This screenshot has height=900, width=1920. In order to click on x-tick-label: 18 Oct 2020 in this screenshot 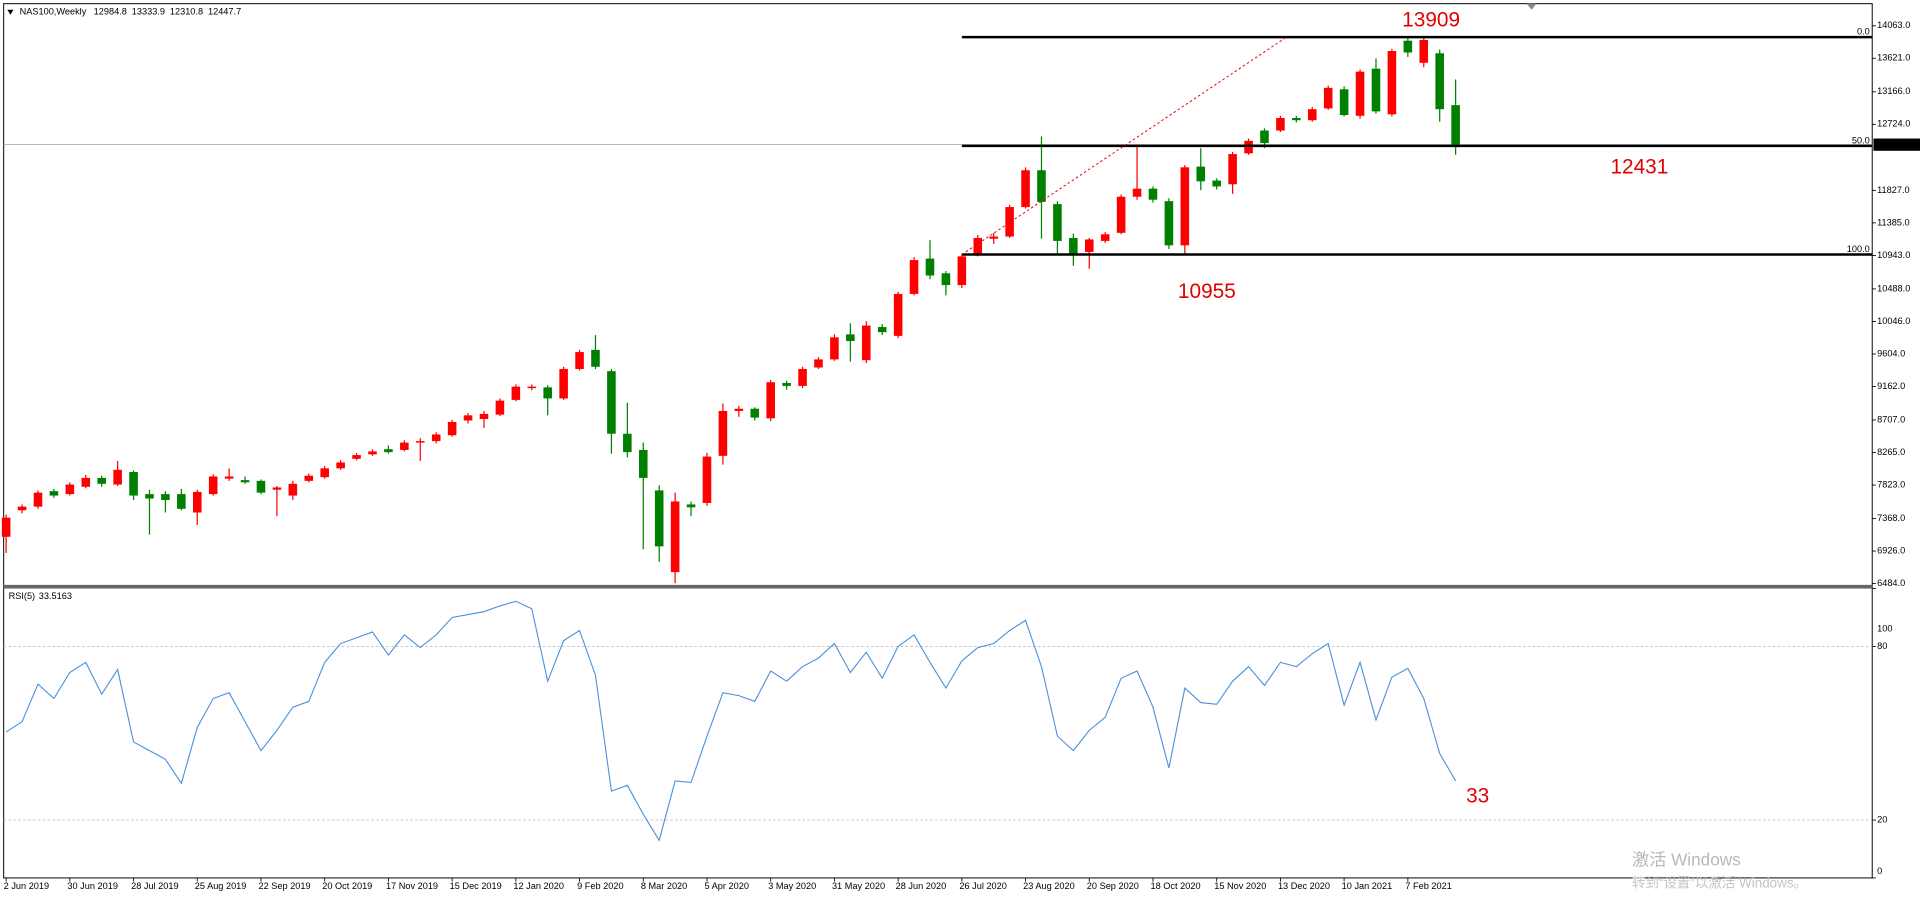, I will do `click(1176, 886)`.